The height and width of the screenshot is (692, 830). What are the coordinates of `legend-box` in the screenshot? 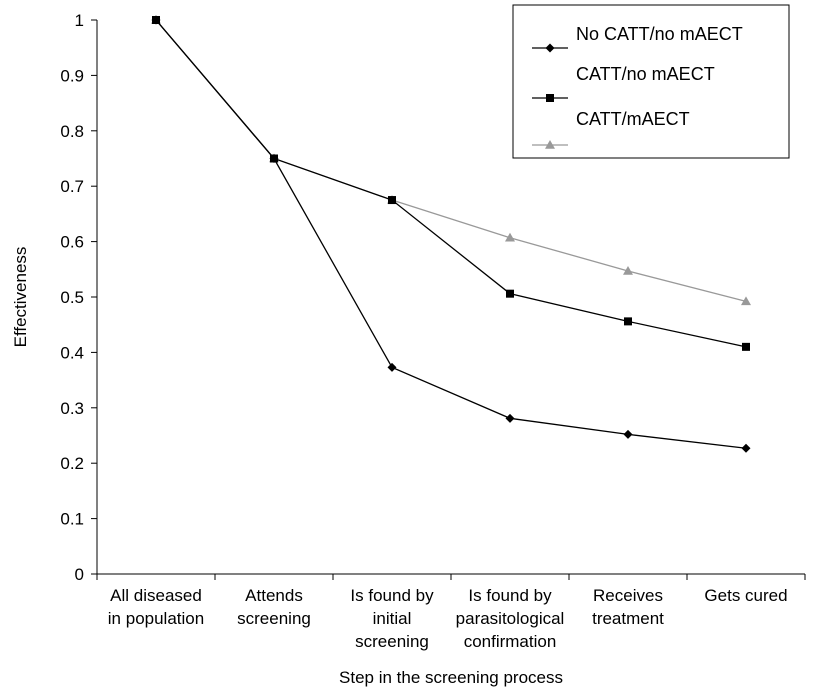 It's located at (651, 81).